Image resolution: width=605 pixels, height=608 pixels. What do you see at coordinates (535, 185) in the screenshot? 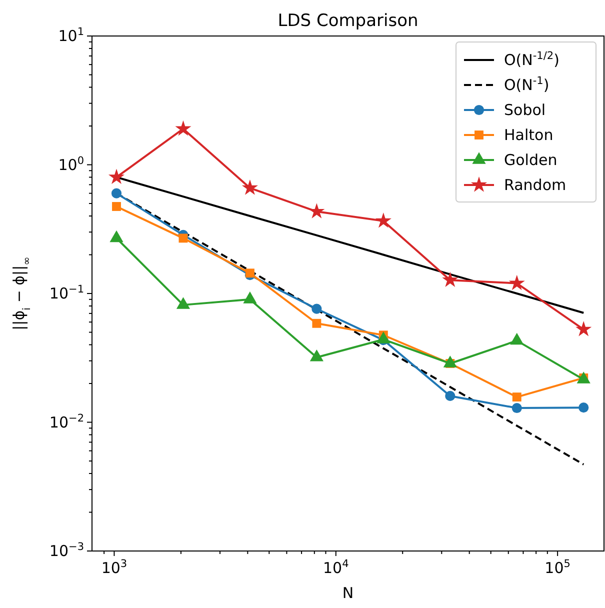
I see `legend-label: Random` at bounding box center [535, 185].